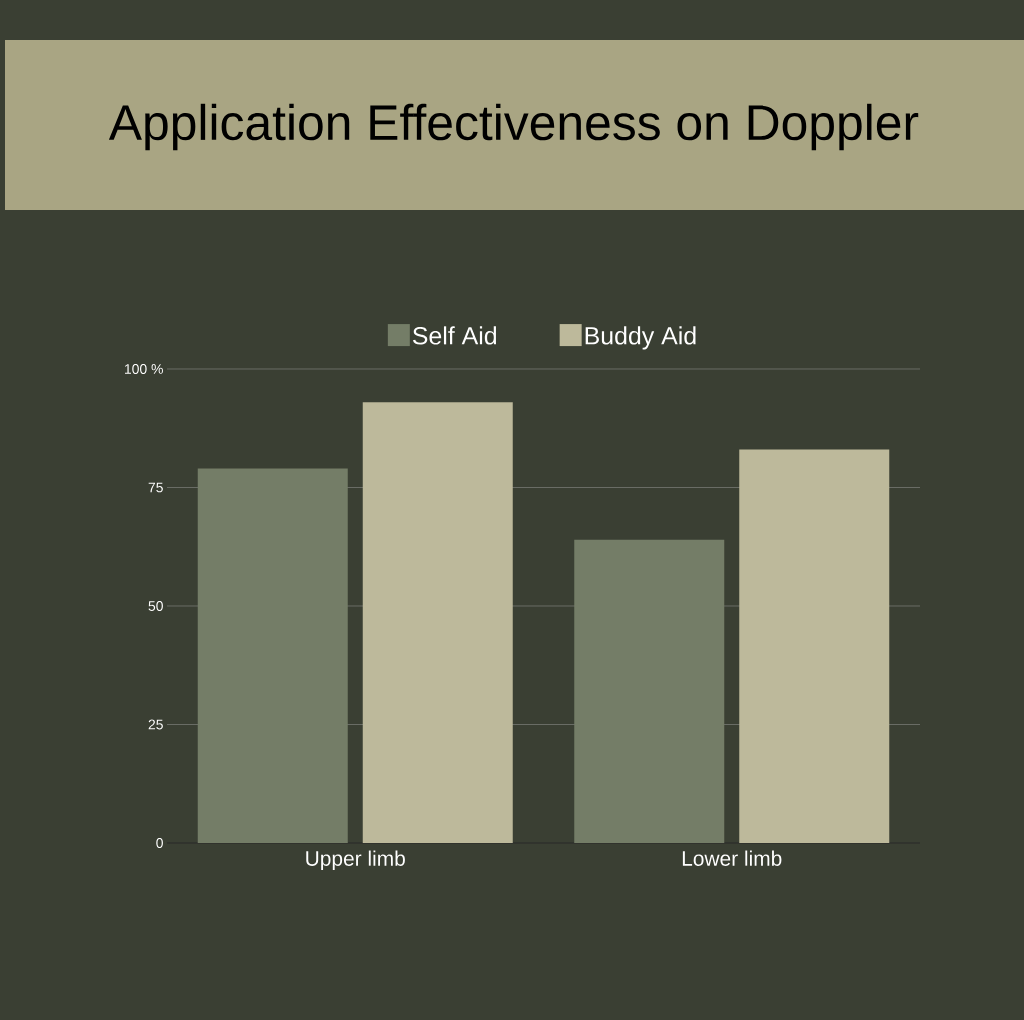 This screenshot has height=1020, width=1024. Describe the element at coordinates (155, 606) in the screenshot. I see `y-tick-label: 50` at that location.